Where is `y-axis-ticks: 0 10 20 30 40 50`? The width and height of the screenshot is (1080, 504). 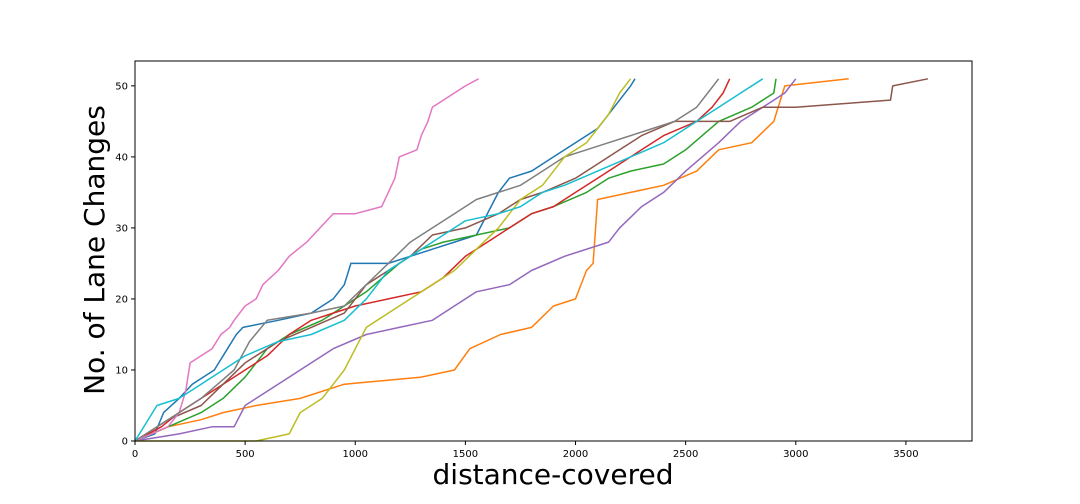 y-axis-ticks: 0 10 20 30 40 50 is located at coordinates (125, 264).